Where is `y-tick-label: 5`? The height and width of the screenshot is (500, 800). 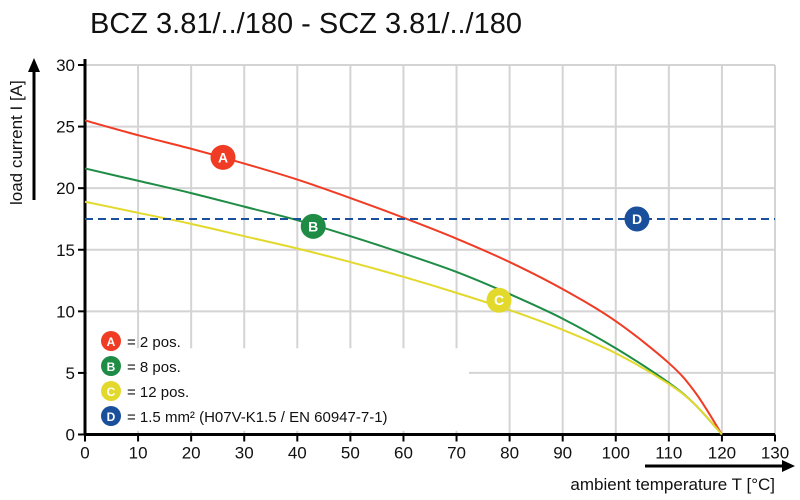
y-tick-label: 5 is located at coordinates (70, 373).